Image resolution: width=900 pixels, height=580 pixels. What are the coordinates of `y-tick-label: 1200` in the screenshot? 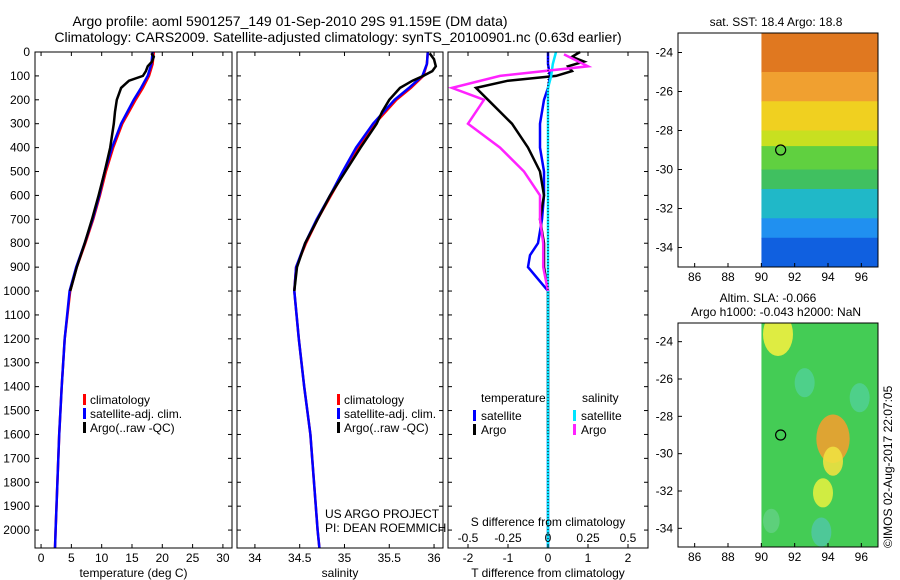 It's located at (16, 339).